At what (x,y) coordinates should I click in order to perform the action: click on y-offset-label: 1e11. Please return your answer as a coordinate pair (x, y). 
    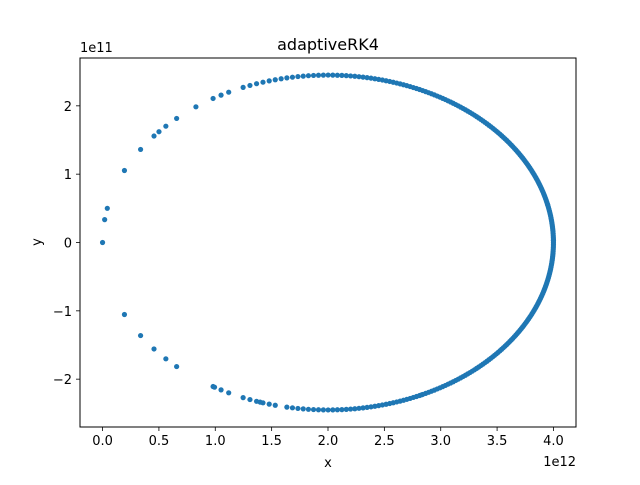
    Looking at the image, I should click on (96, 48).